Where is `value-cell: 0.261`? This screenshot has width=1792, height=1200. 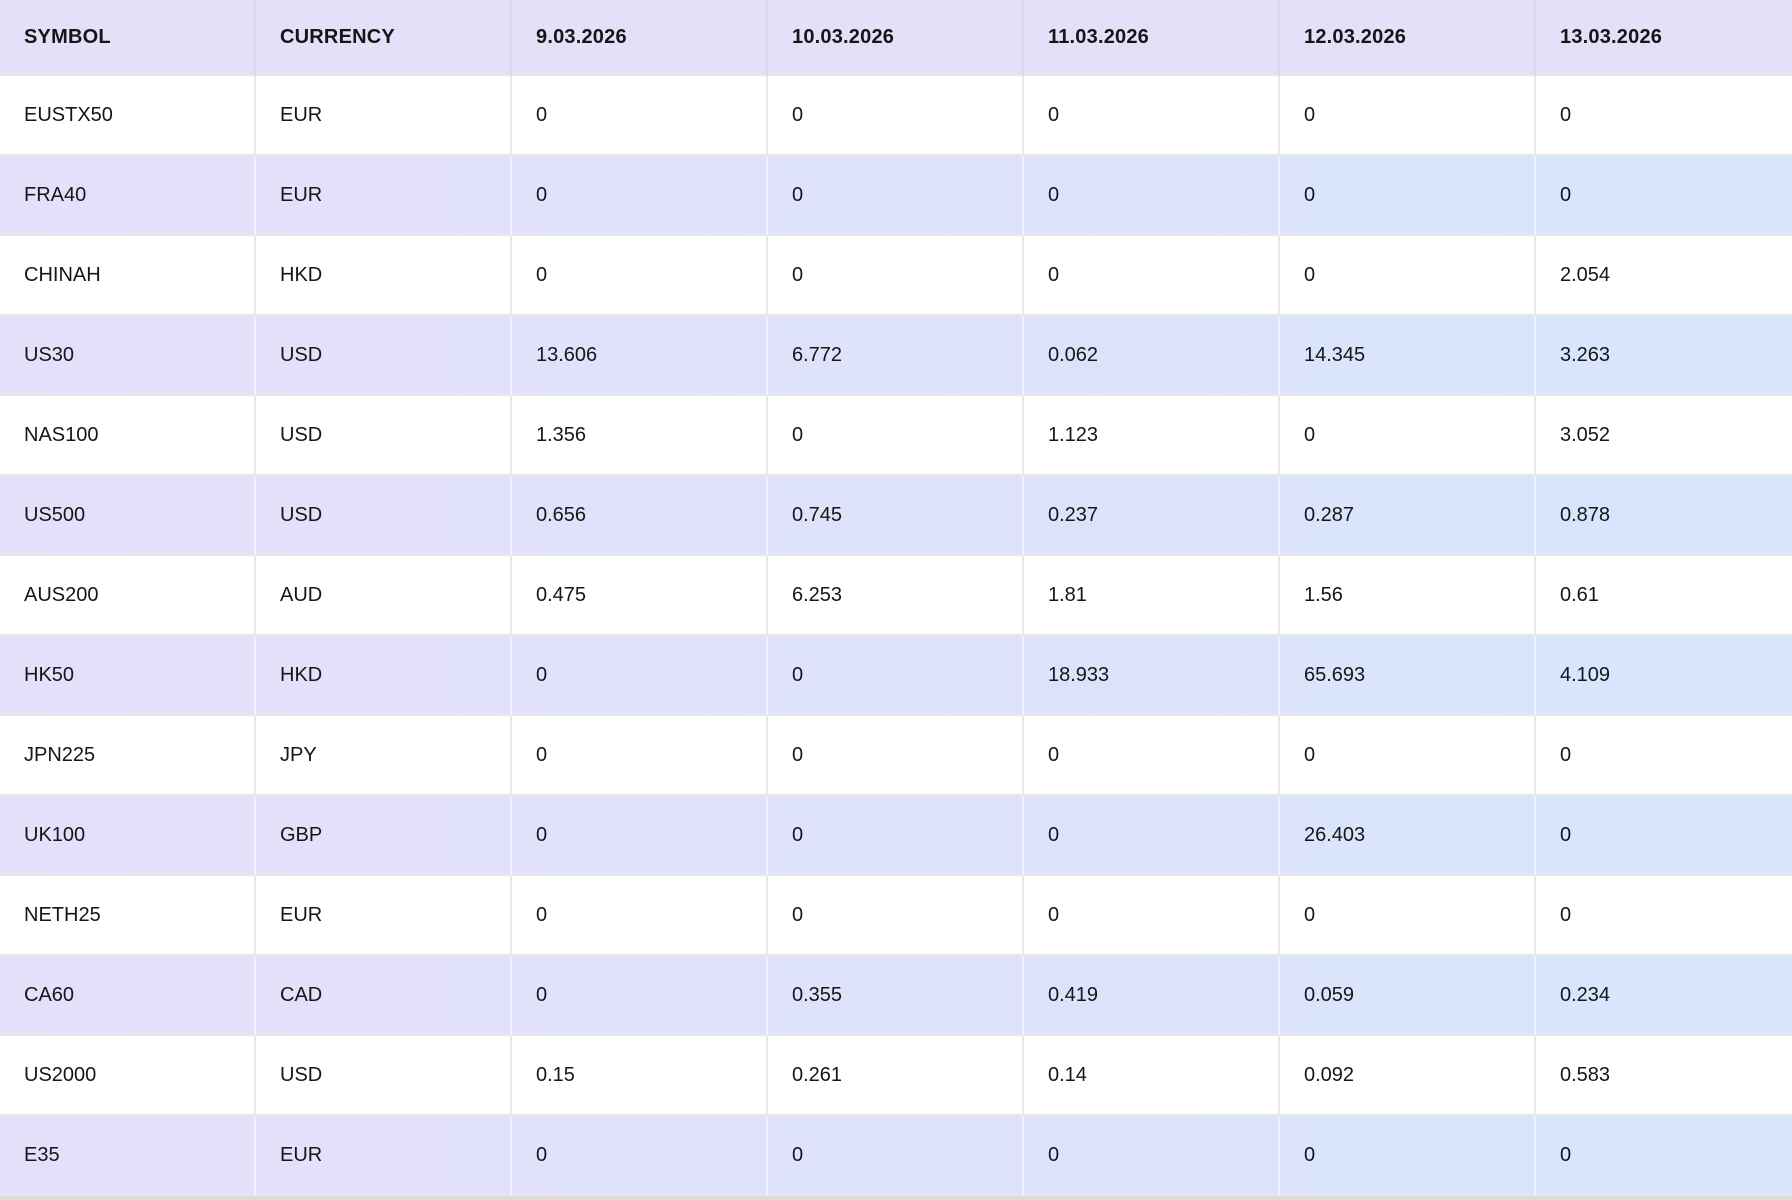
value-cell: 0.261 is located at coordinates (896, 1076).